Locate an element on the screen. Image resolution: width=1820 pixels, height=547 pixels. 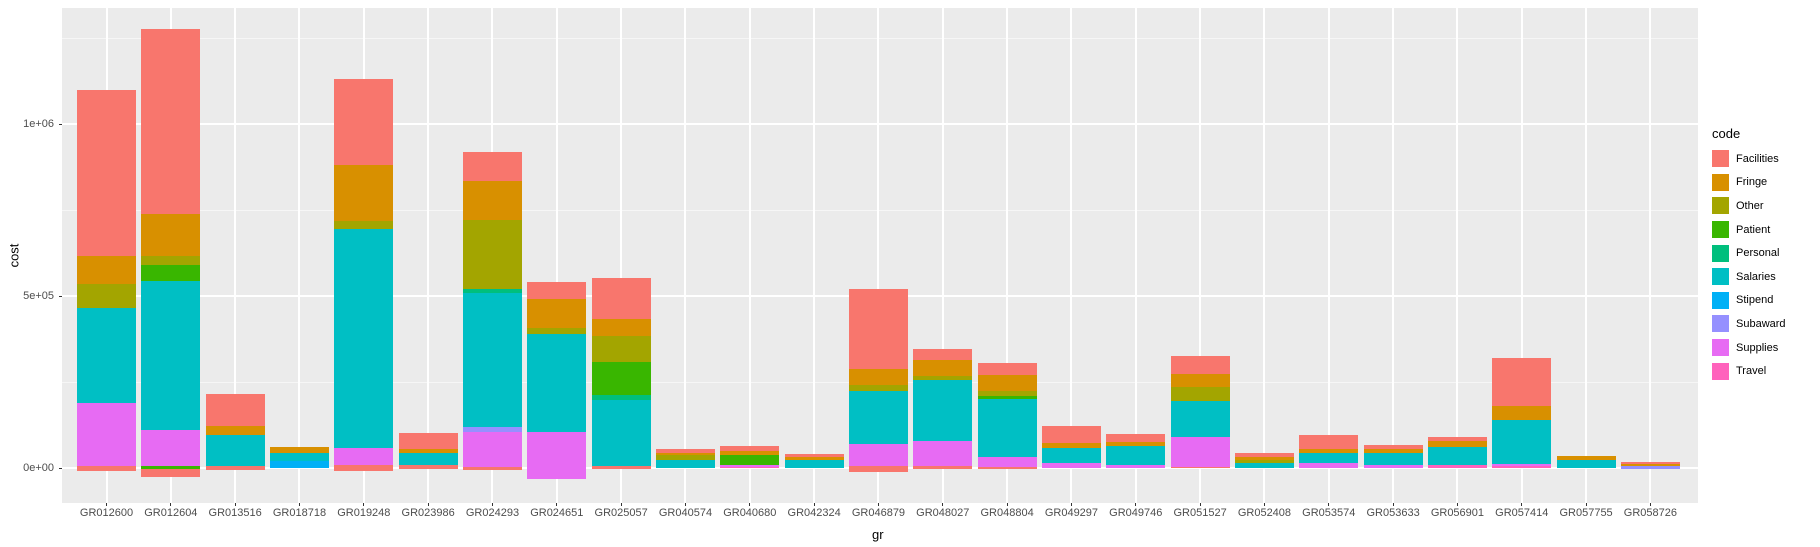
bar-segment-subaward is located at coordinates (1650, 467).